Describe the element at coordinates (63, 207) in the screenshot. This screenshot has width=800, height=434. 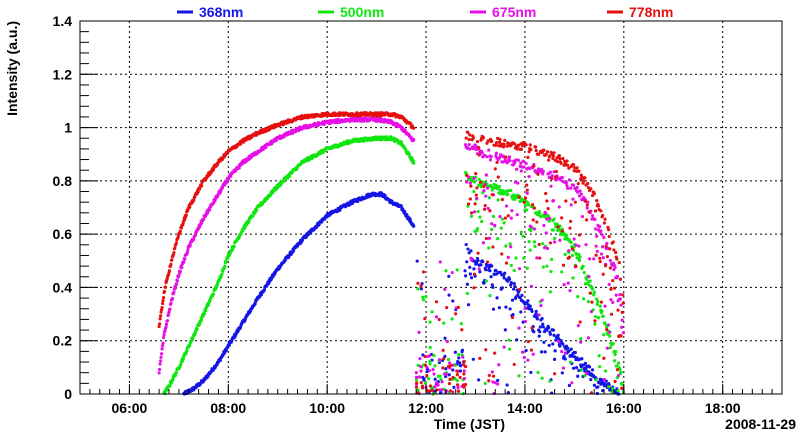
I see `y-tick-labels: 0 0.2 0.4 0.6 0.8 1 1.2 1.4` at that location.